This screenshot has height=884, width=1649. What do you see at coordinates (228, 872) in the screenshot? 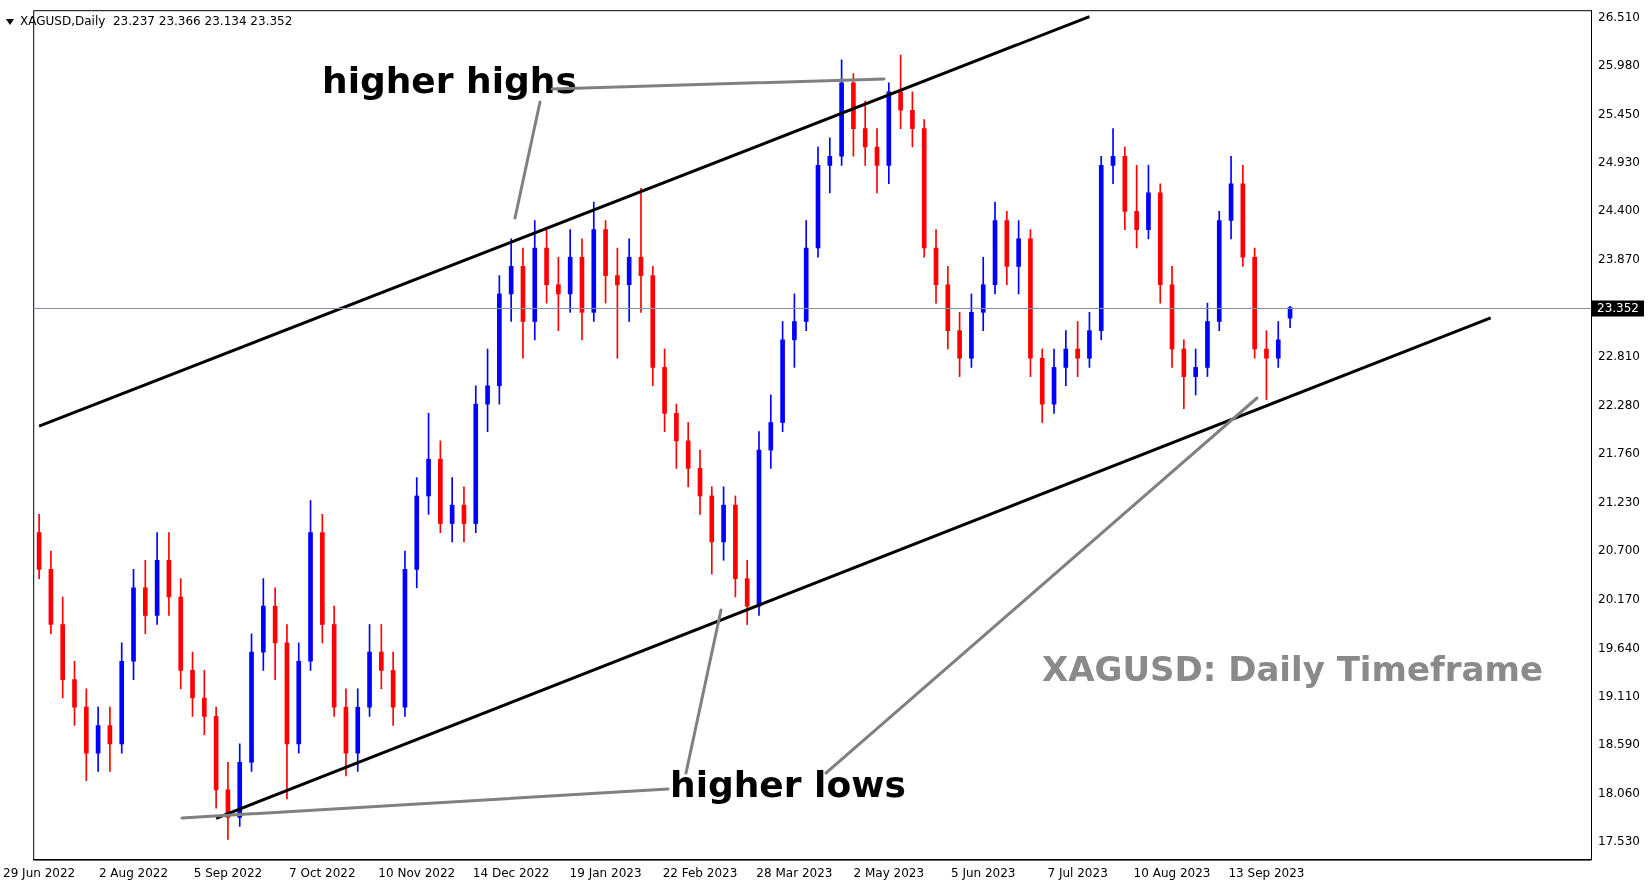
I see `x-tick-label: 5 Sep 2022` at bounding box center [228, 872].